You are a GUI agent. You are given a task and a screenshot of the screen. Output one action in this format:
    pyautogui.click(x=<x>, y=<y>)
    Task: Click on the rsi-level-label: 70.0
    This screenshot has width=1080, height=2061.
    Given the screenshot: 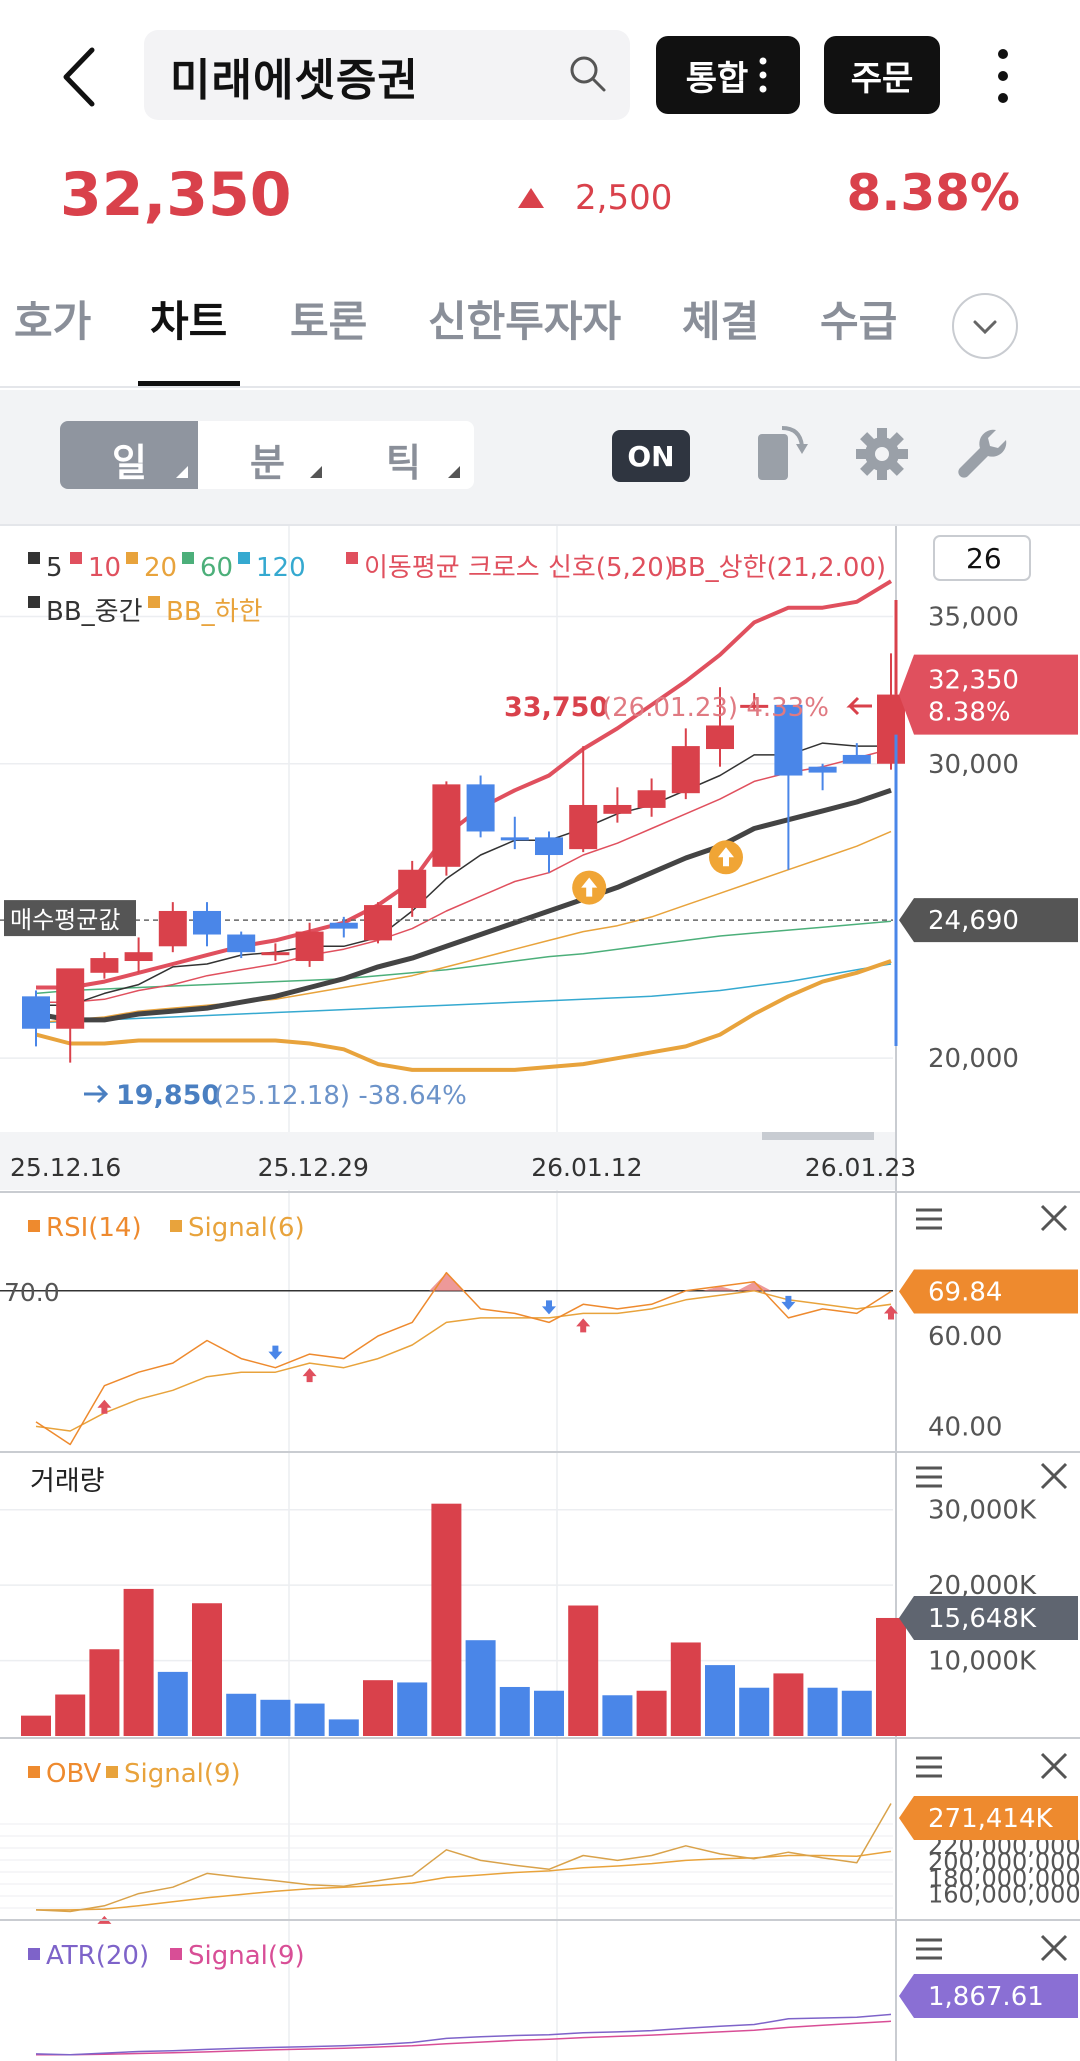 What is the action you would take?
    pyautogui.click(x=32, y=1292)
    